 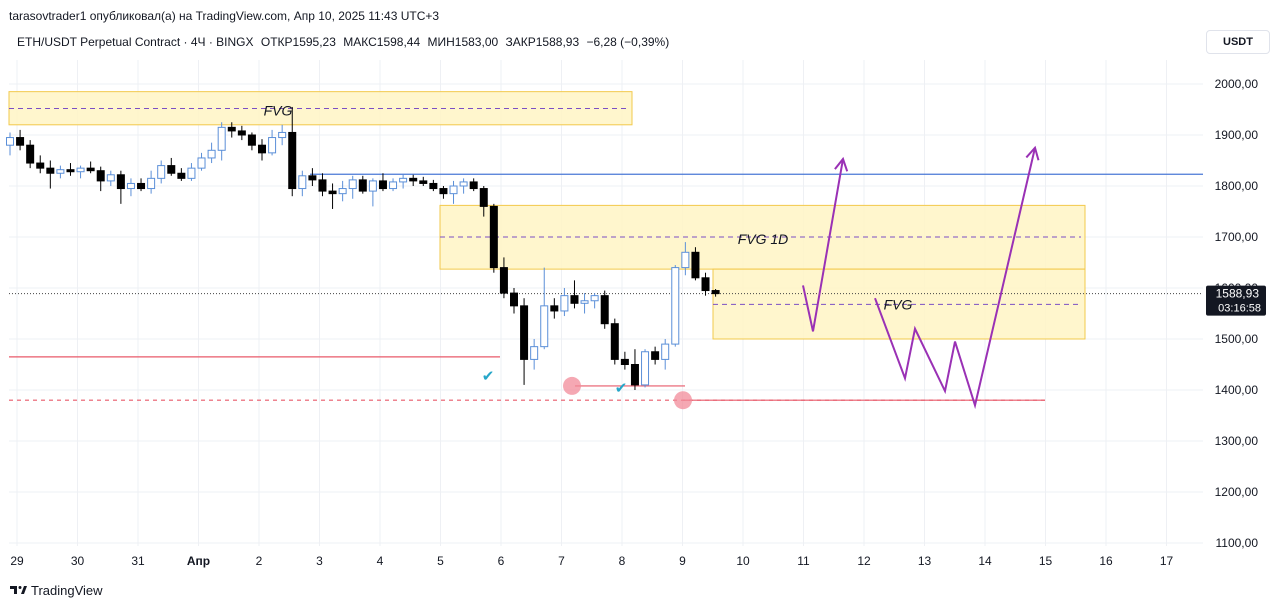 I want to click on low-marker, so click(x=683, y=400).